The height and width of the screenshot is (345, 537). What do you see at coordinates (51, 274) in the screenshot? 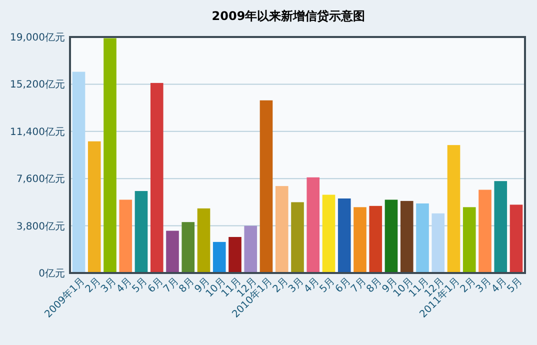
I see `y-tick-label: 0亿元` at bounding box center [51, 274].